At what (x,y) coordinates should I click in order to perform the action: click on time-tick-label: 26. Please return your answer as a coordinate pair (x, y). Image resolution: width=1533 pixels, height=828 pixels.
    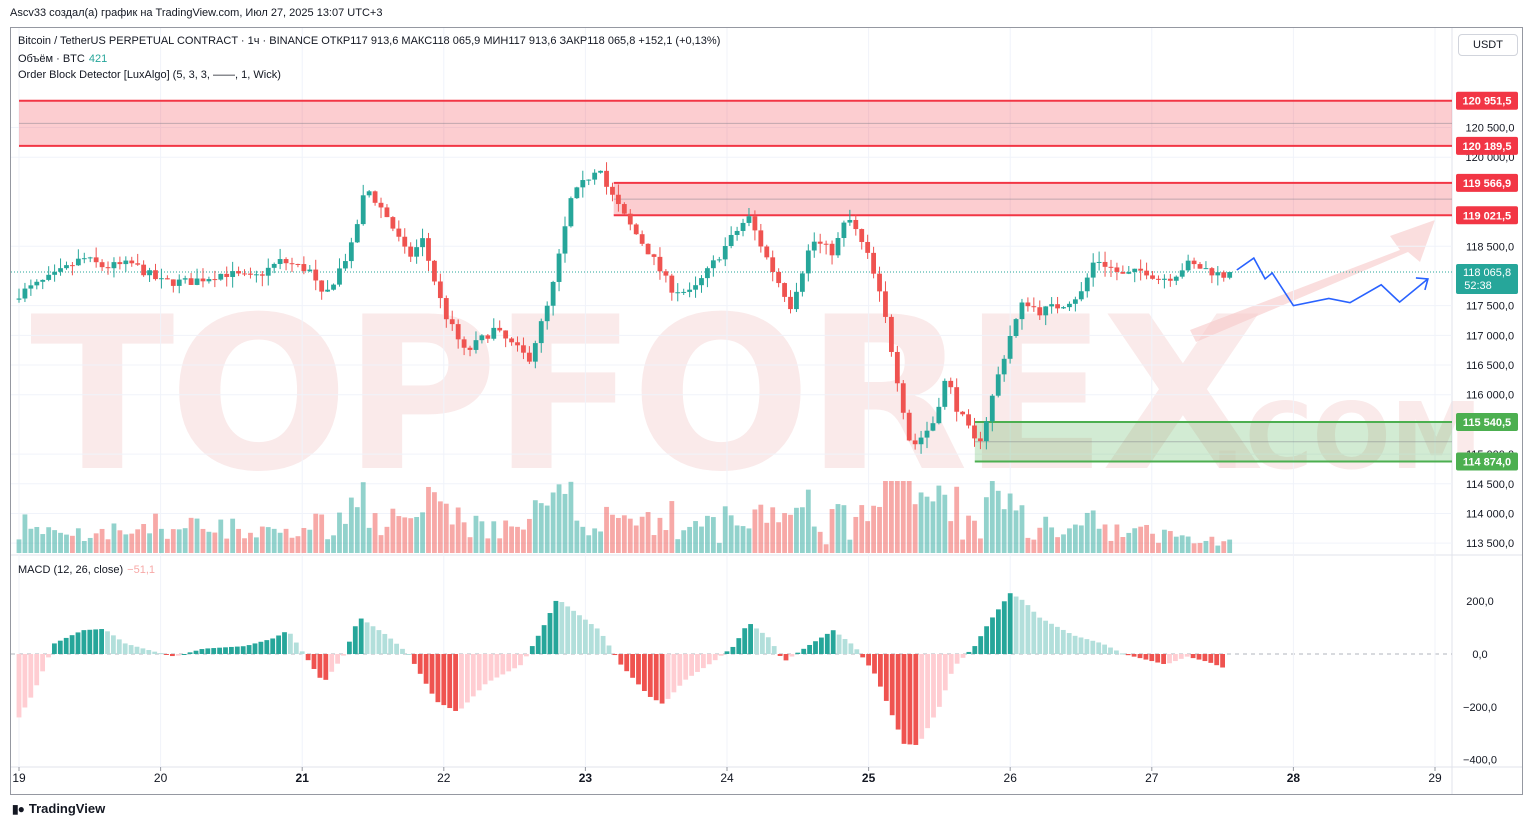
    Looking at the image, I should click on (1011, 778).